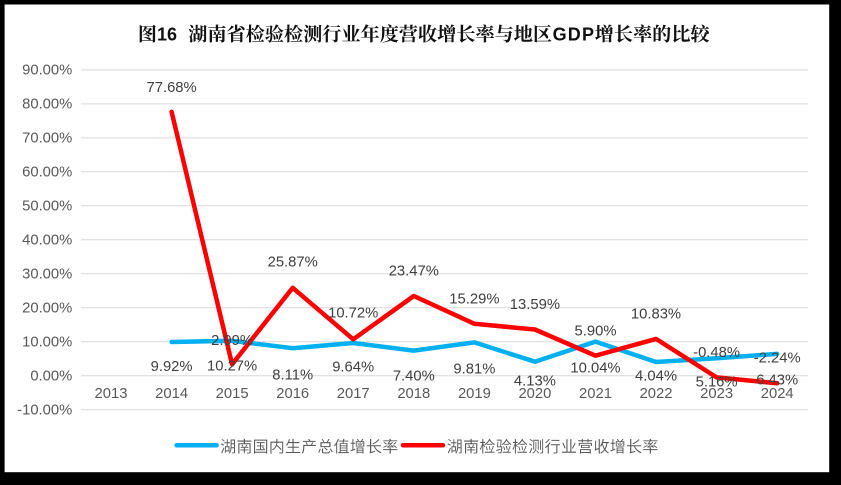 This screenshot has width=841, height=485. Describe the element at coordinates (172, 88) in the screenshot. I see `svg-text: 77.68%` at that location.